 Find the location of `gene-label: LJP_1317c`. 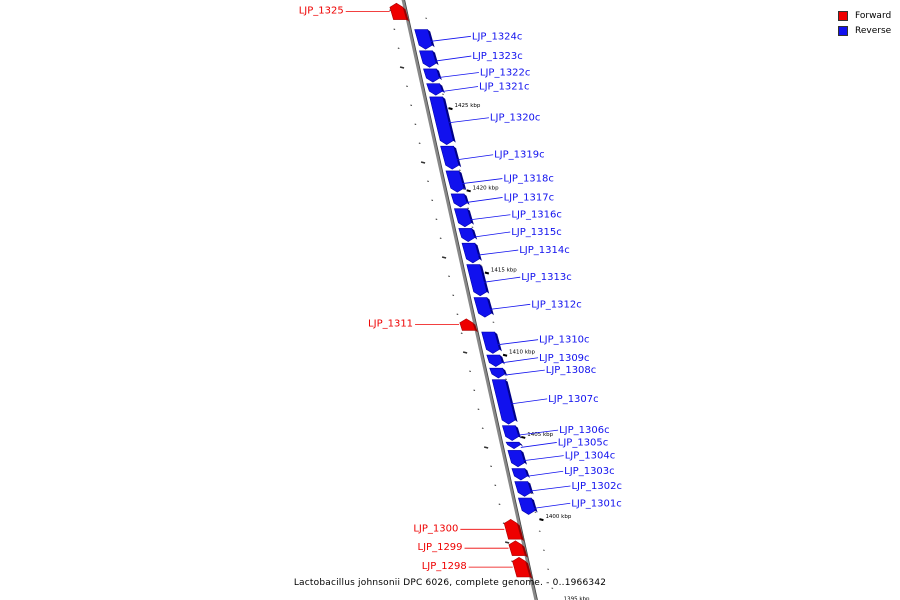

gene-label: LJP_1317c is located at coordinates (529, 197).